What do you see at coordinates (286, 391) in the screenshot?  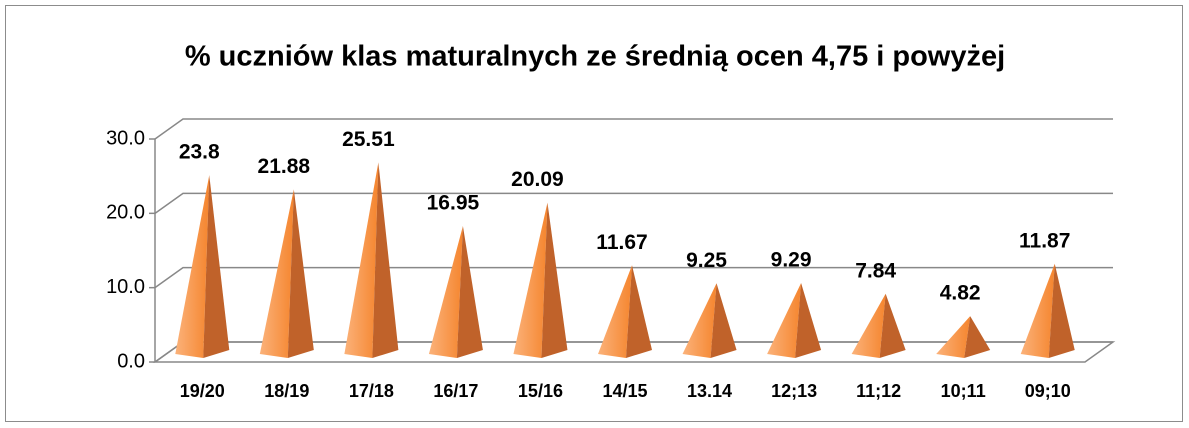 I see `x-tick-label: 18/19` at bounding box center [286, 391].